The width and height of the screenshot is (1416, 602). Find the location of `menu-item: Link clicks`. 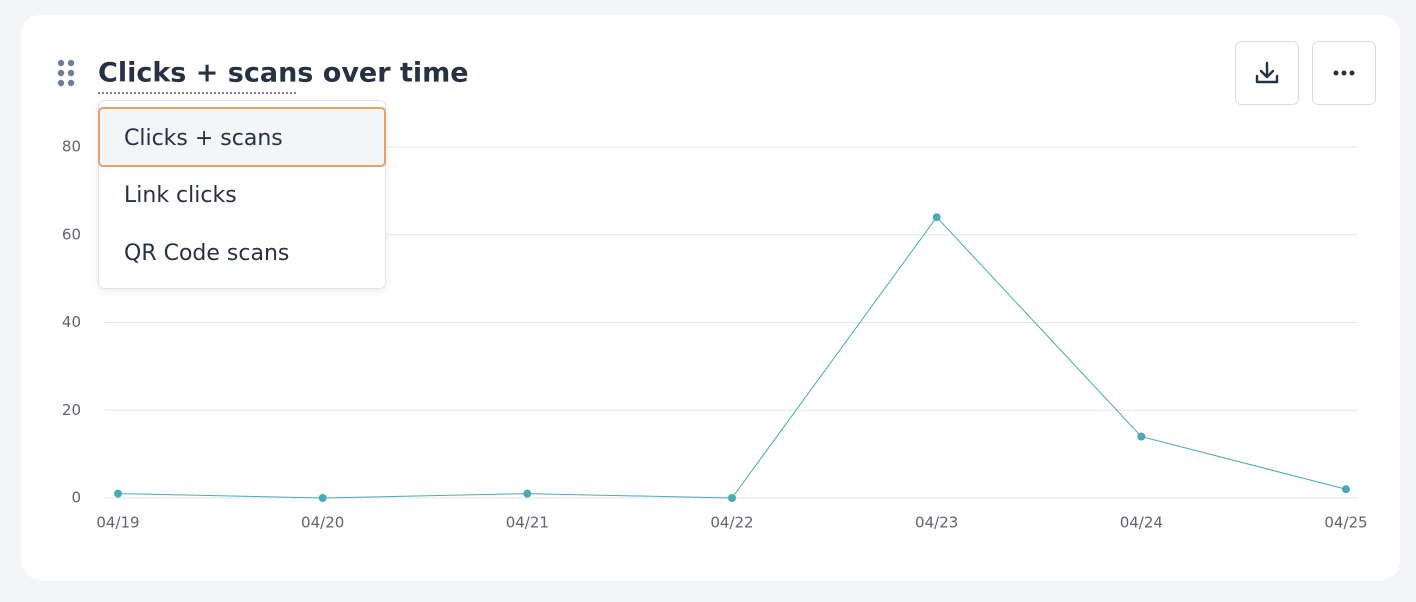

menu-item: Link clicks is located at coordinates (180, 195).